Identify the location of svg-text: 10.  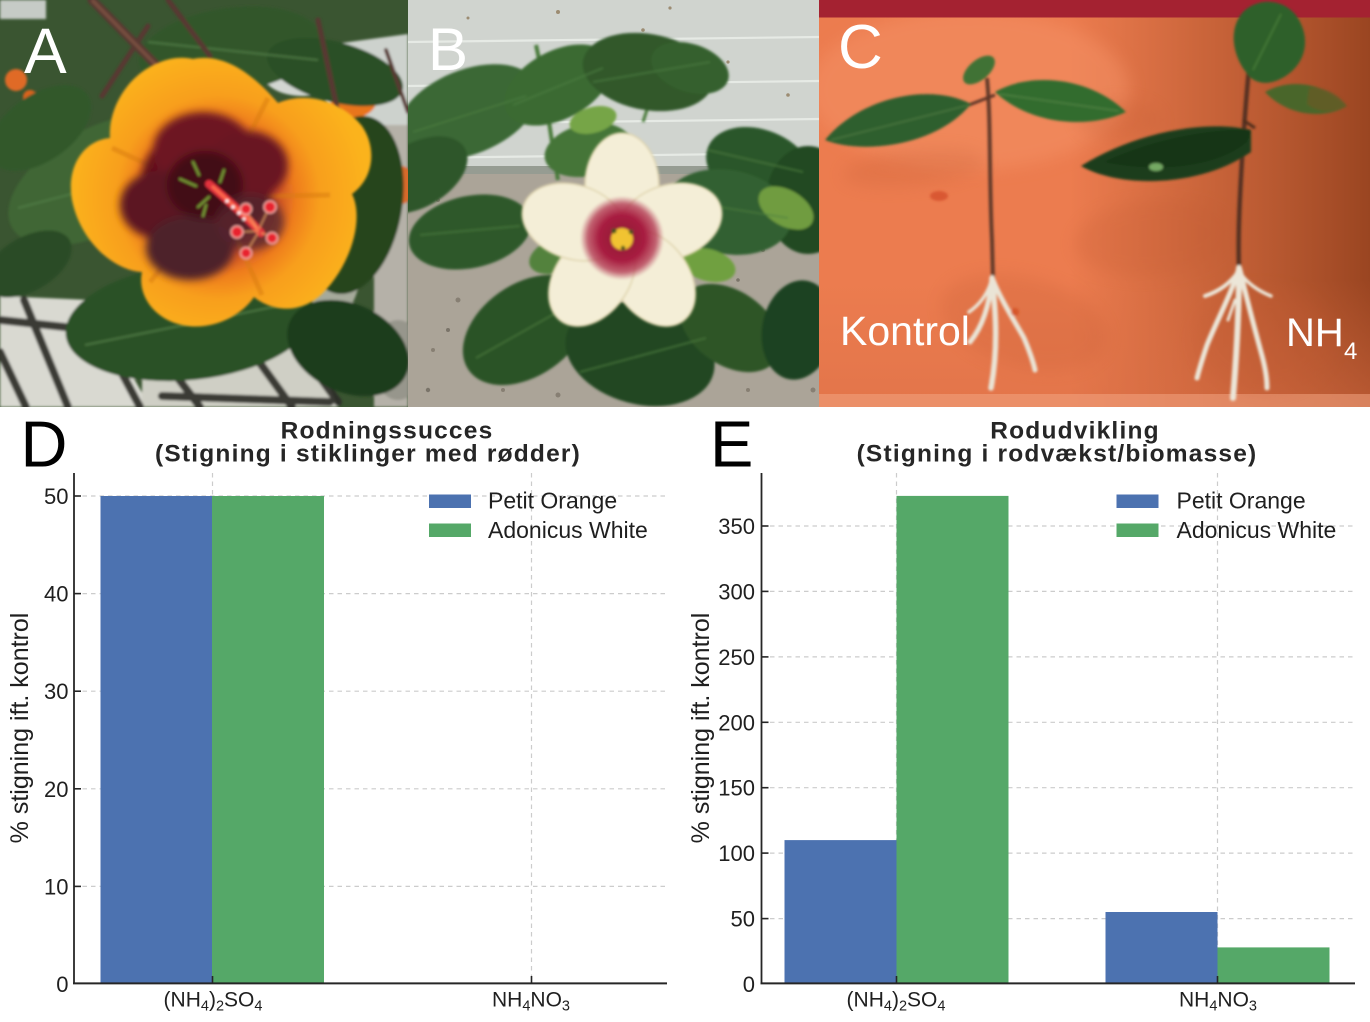
(56, 886).